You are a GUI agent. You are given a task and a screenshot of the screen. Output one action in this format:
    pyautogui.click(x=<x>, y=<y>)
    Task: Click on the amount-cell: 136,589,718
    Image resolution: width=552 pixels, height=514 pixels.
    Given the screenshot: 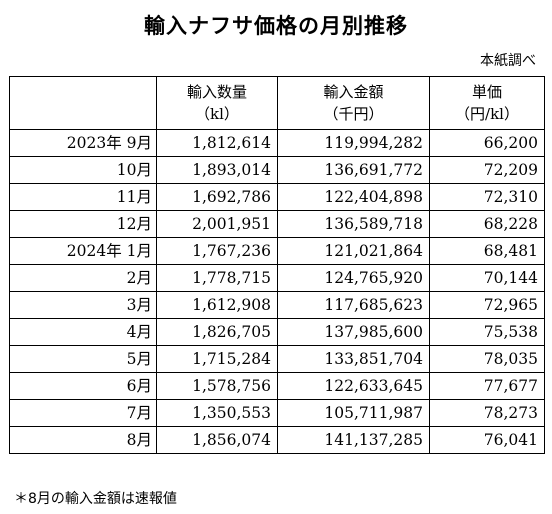 What is the action you would take?
    pyautogui.click(x=353, y=224)
    